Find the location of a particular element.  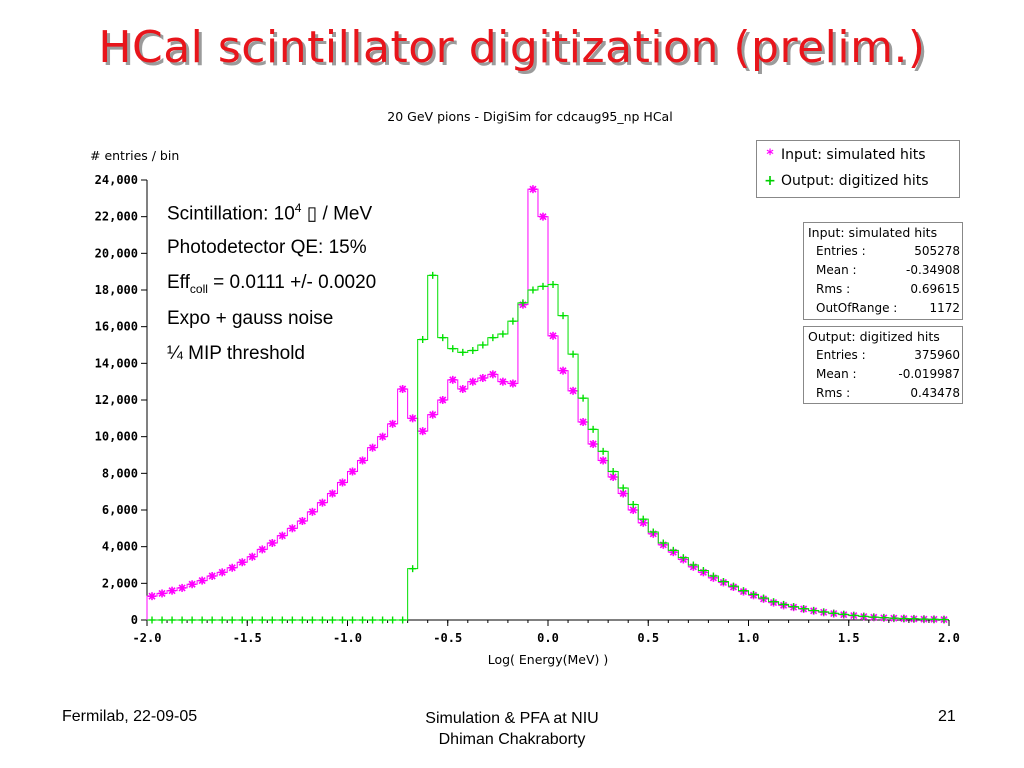

annotation-photodetector-qe: Photodetector QE: 15% is located at coordinates (267, 247).